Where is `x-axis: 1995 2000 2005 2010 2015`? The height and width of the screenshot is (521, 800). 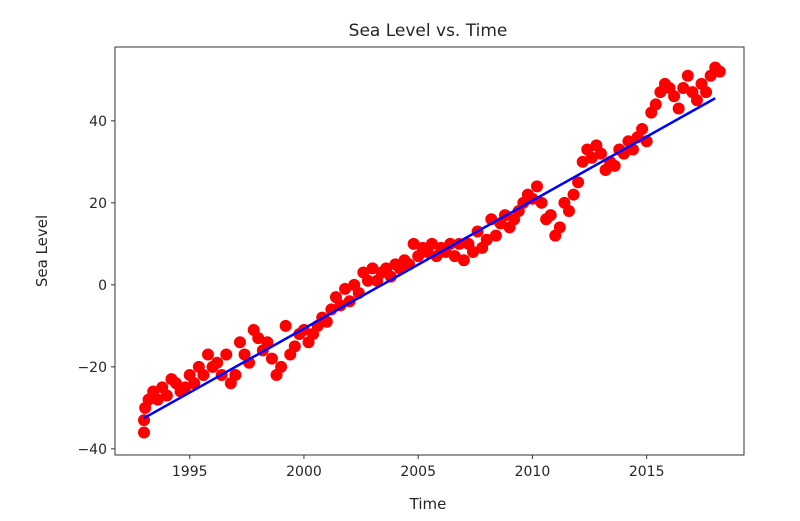
x-axis: 1995 2000 2005 2010 2015 is located at coordinates (418, 467).